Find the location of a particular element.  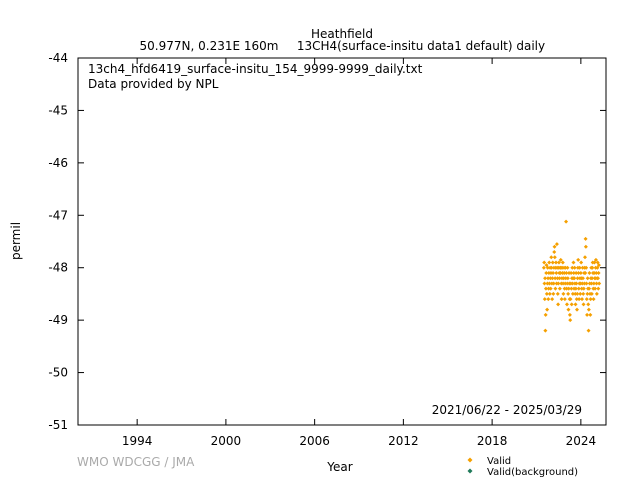

credit-text: WMO WDCGG / JMA is located at coordinates (136, 462).